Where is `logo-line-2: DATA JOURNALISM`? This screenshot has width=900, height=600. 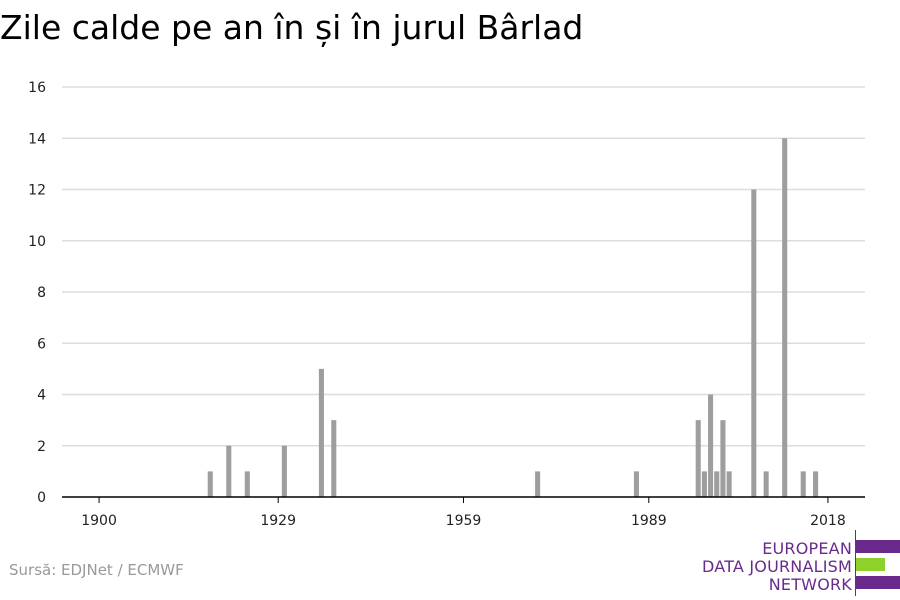 logo-line-2: DATA JOURNALISM is located at coordinates (777, 566).